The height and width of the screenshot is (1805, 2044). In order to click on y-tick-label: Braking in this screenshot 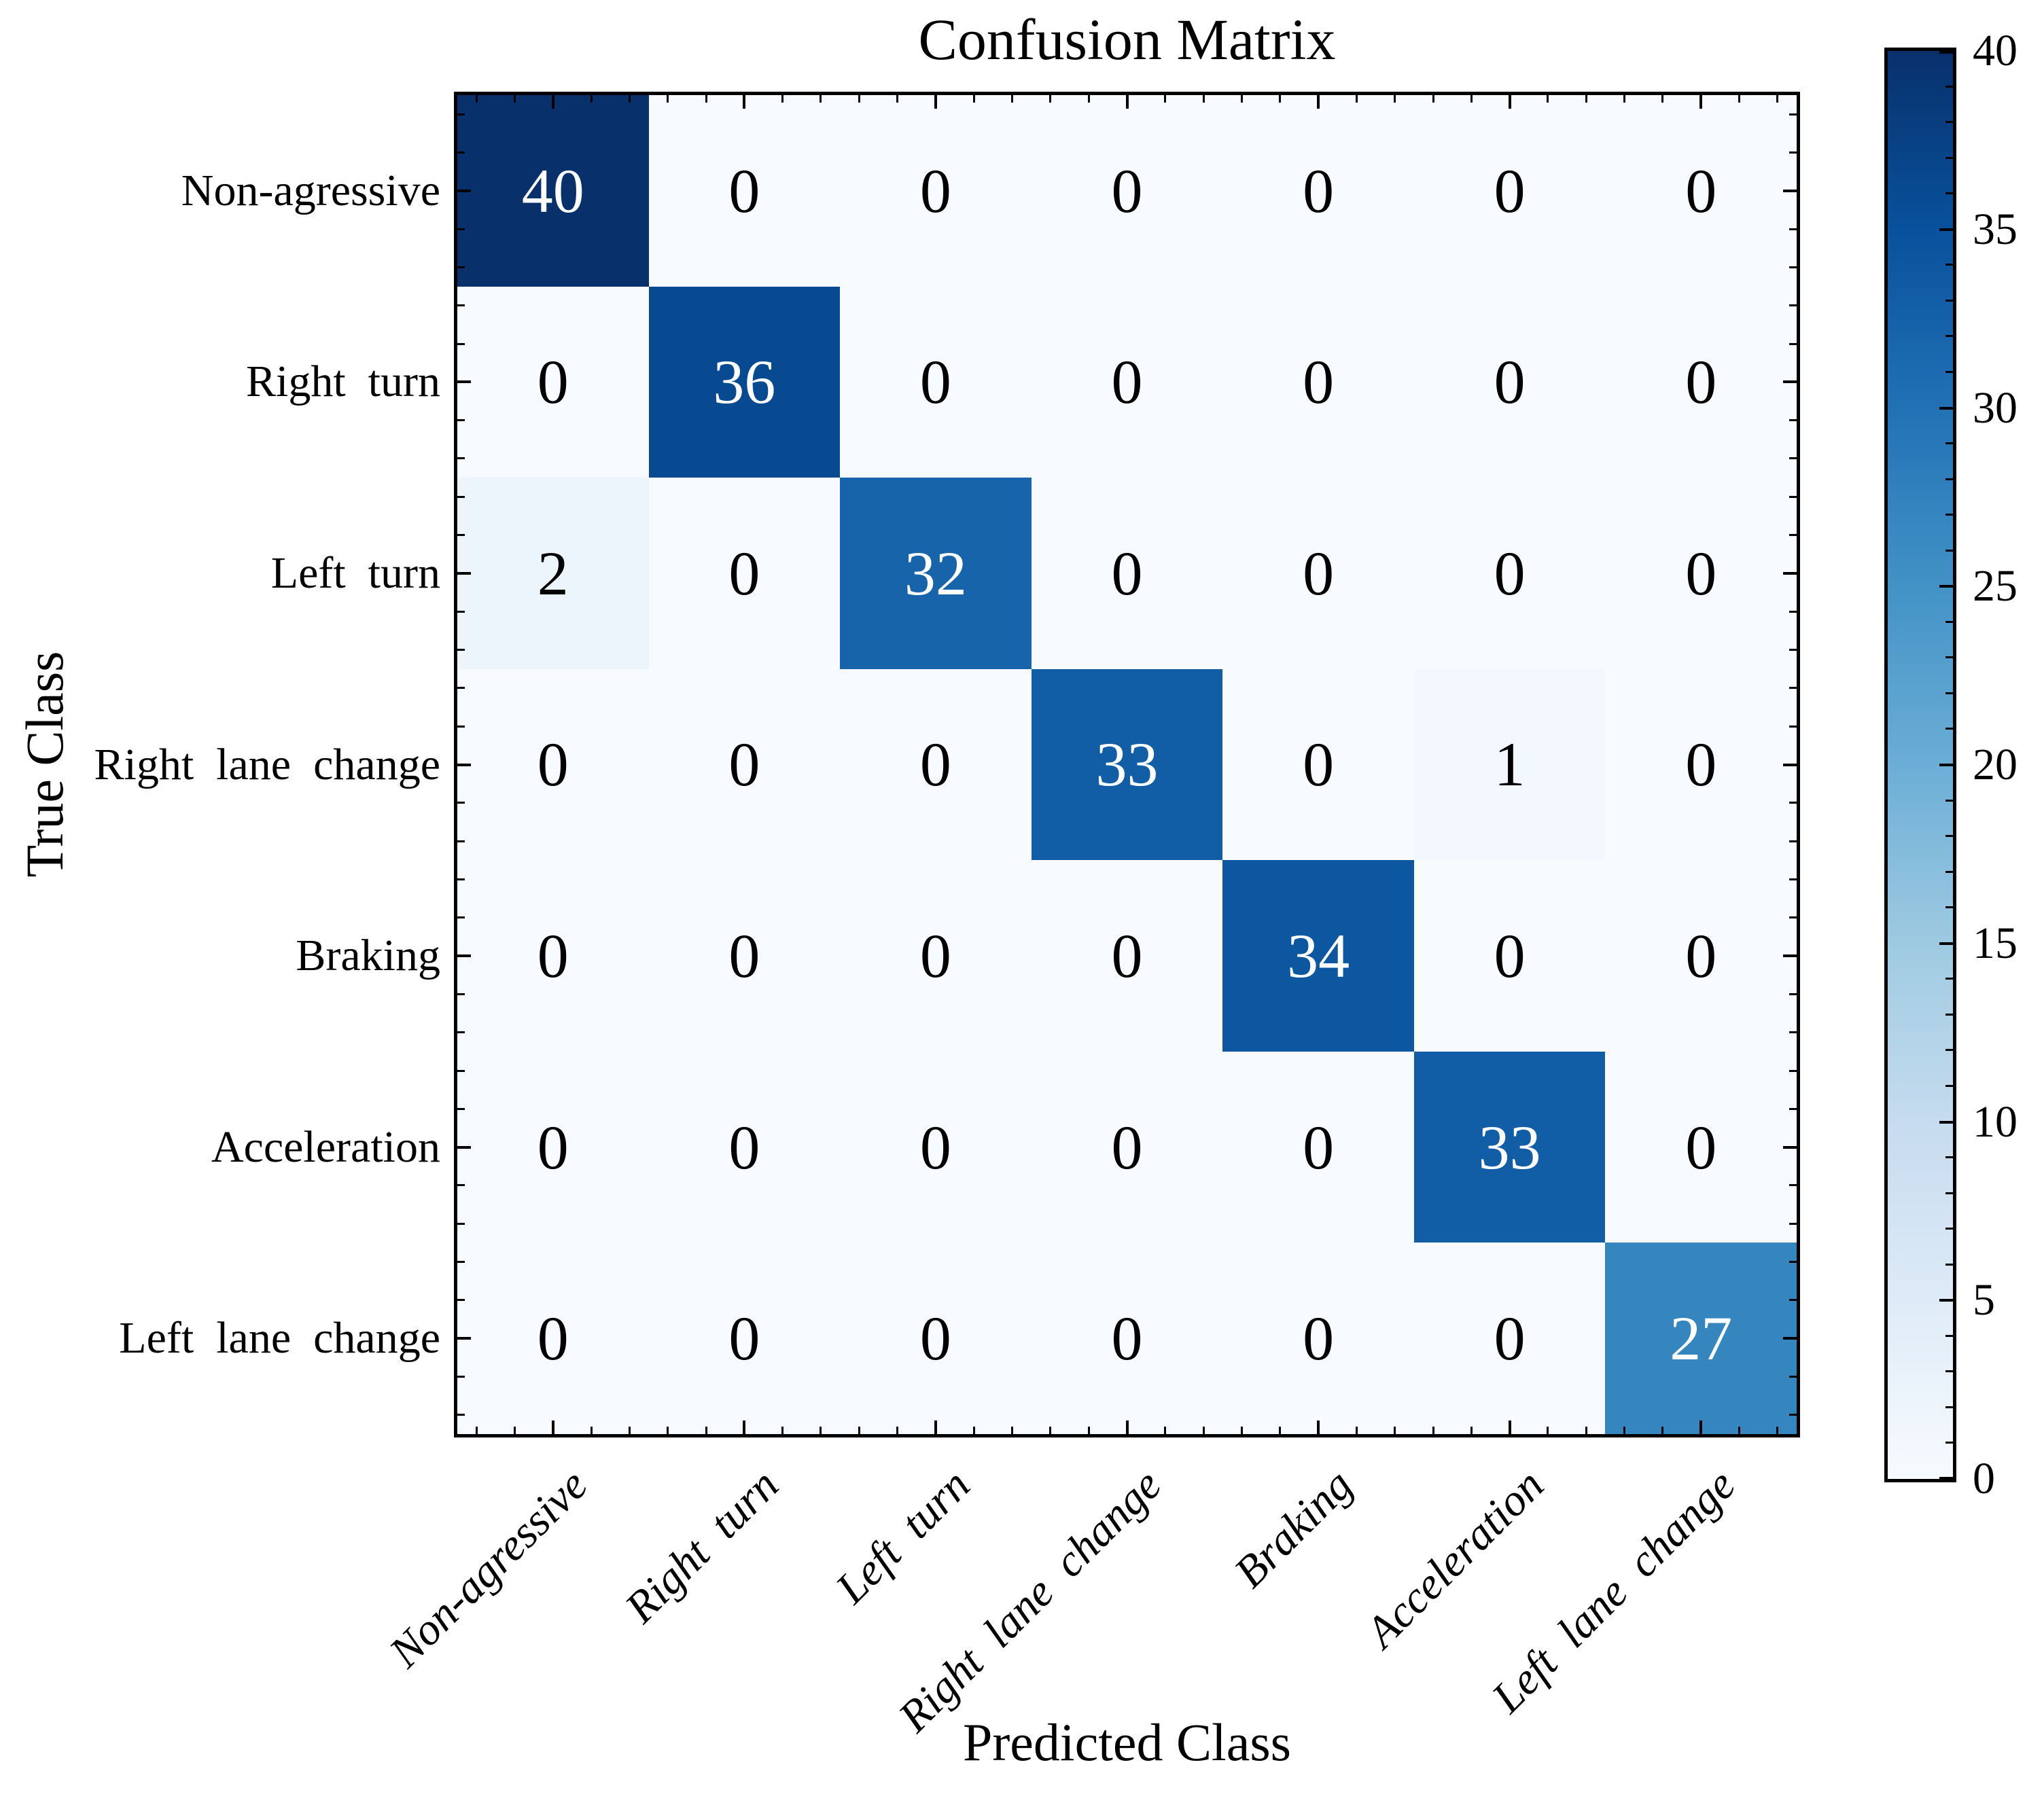, I will do `click(368, 956)`.